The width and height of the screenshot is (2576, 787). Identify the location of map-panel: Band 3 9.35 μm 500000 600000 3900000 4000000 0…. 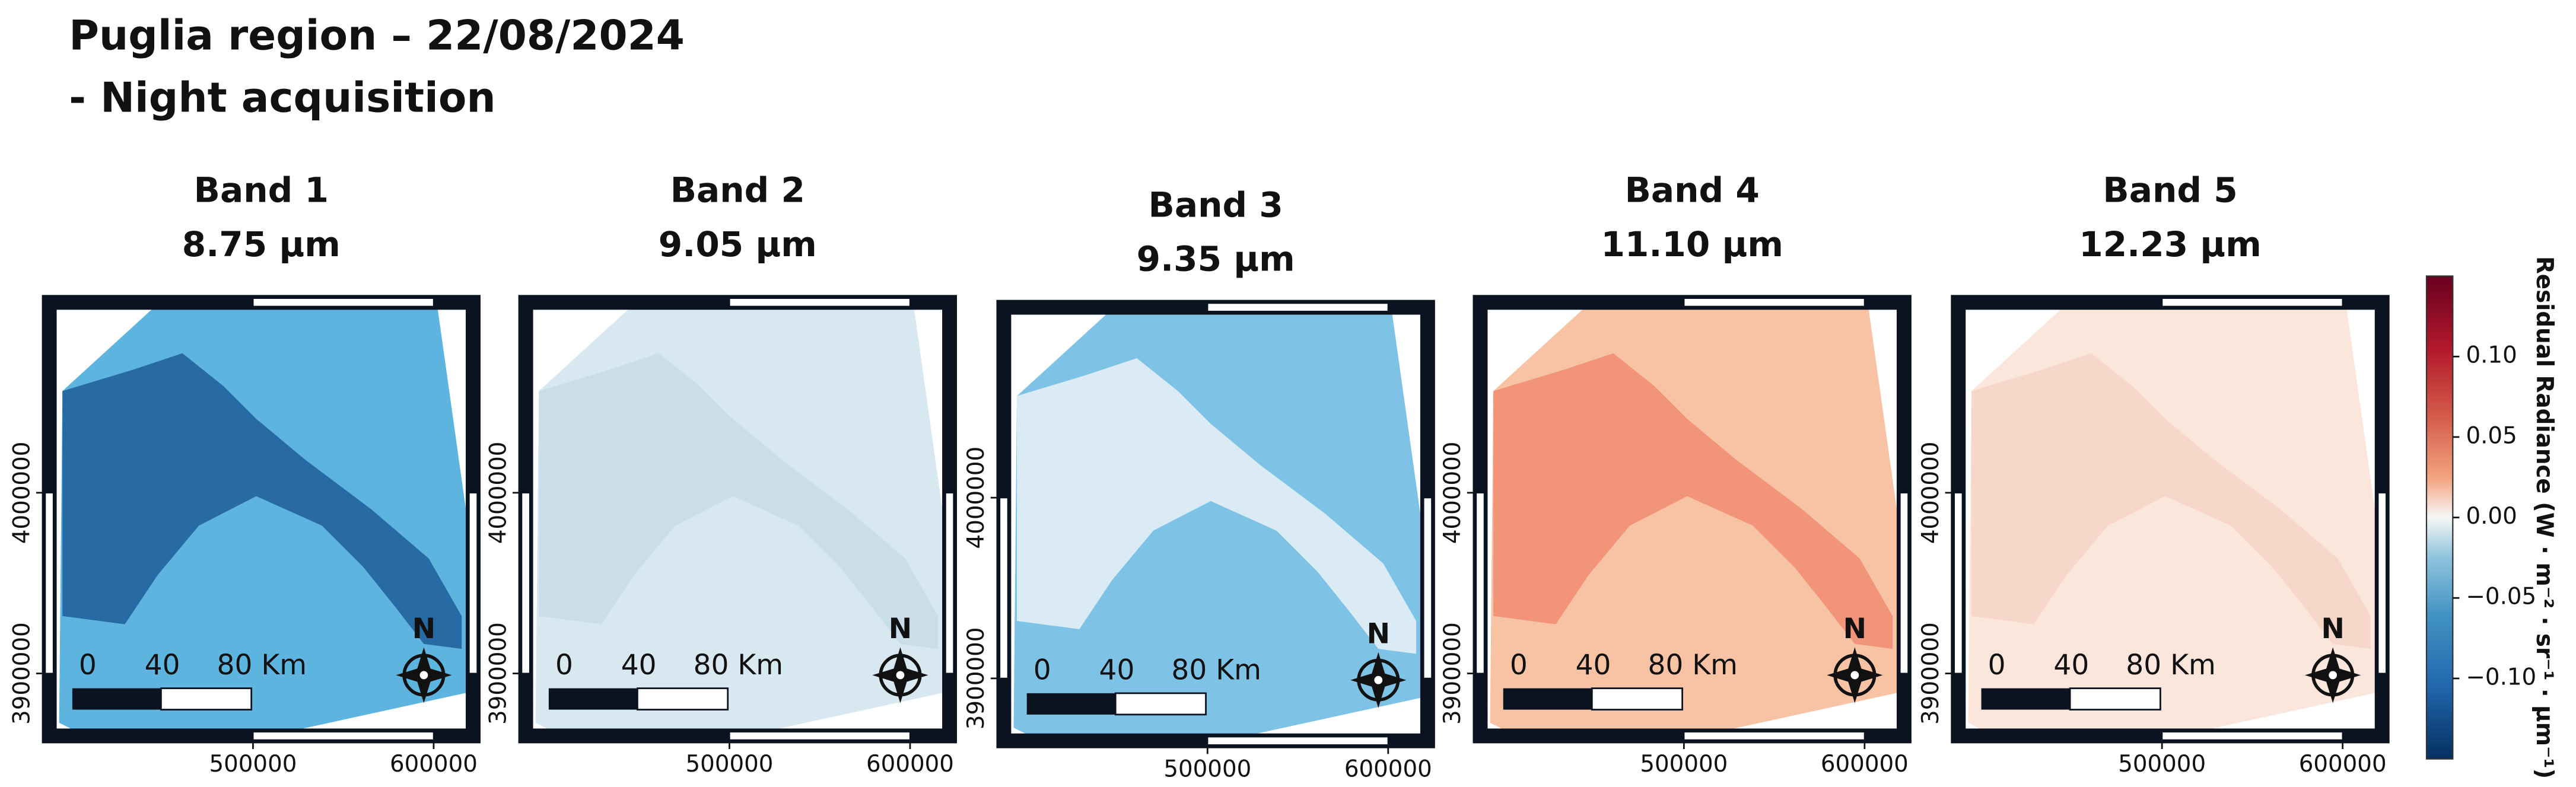
(1199, 483).